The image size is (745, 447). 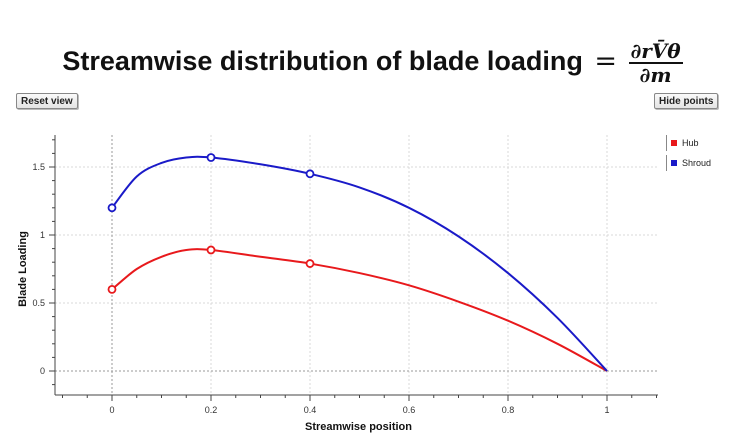 What do you see at coordinates (508, 410) in the screenshot?
I see `x-tick-label: 0.8` at bounding box center [508, 410].